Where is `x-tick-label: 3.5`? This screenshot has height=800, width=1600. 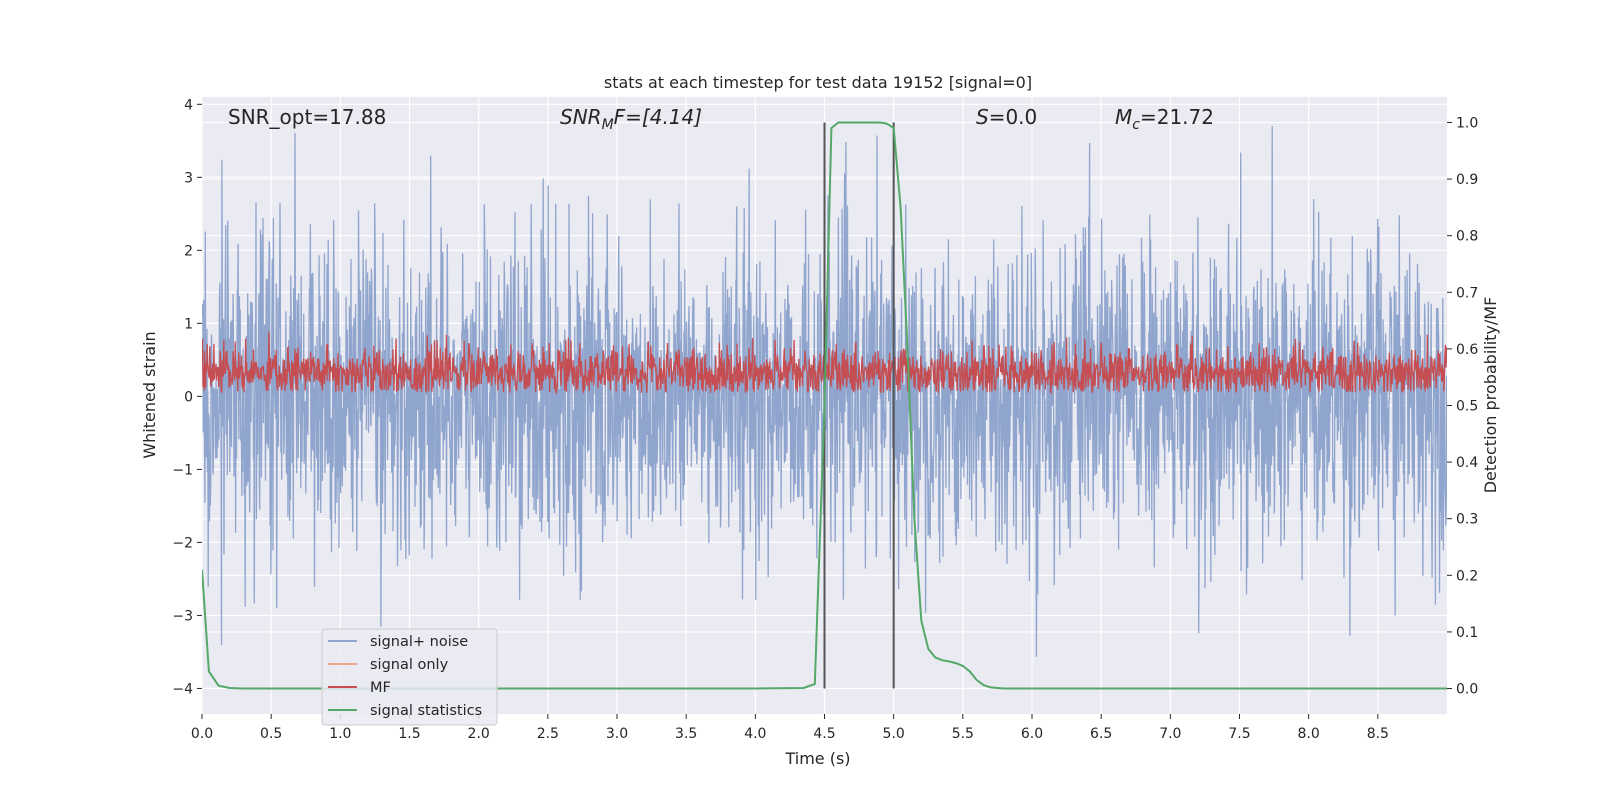
x-tick-label: 3.5 is located at coordinates (686, 734).